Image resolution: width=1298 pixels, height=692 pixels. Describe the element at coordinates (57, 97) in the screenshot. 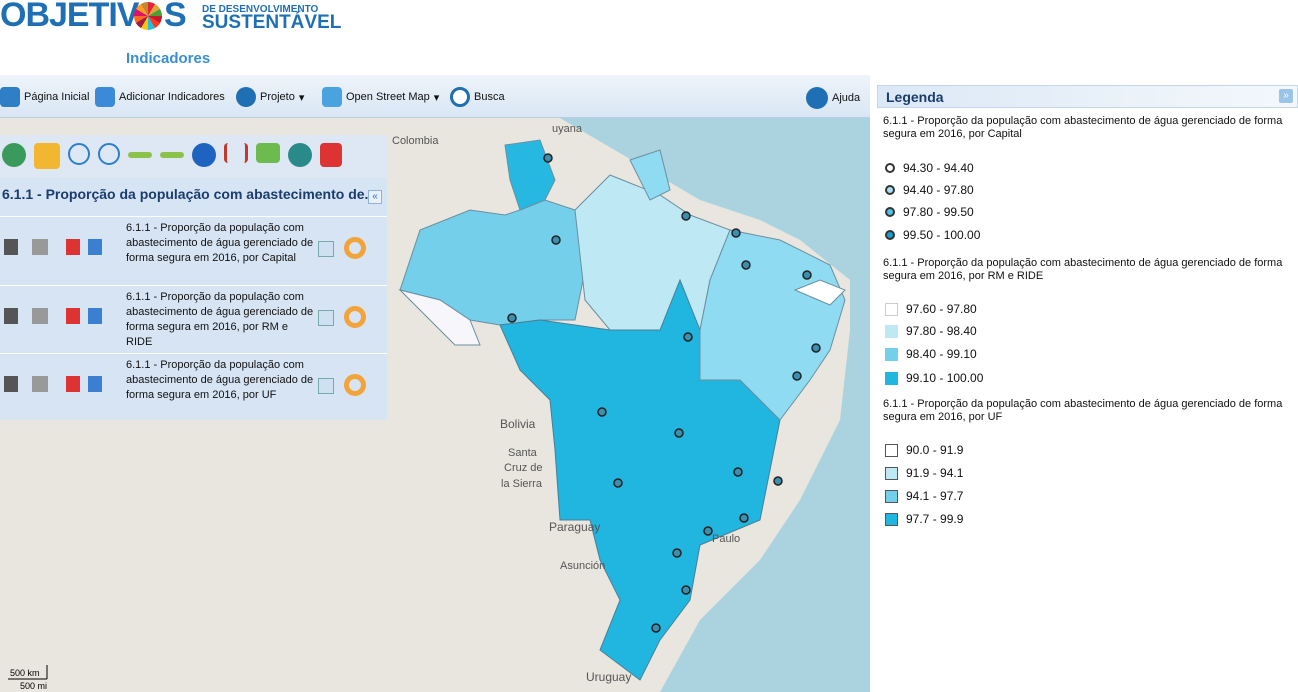

I see `label: Página Inicial` at that location.